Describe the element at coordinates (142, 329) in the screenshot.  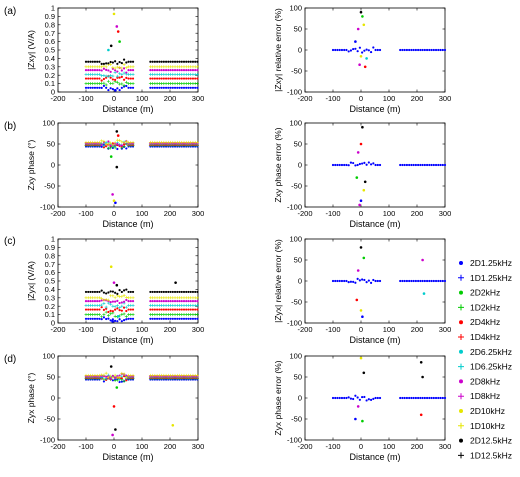
I see `x-tick-label: 100` at that location.